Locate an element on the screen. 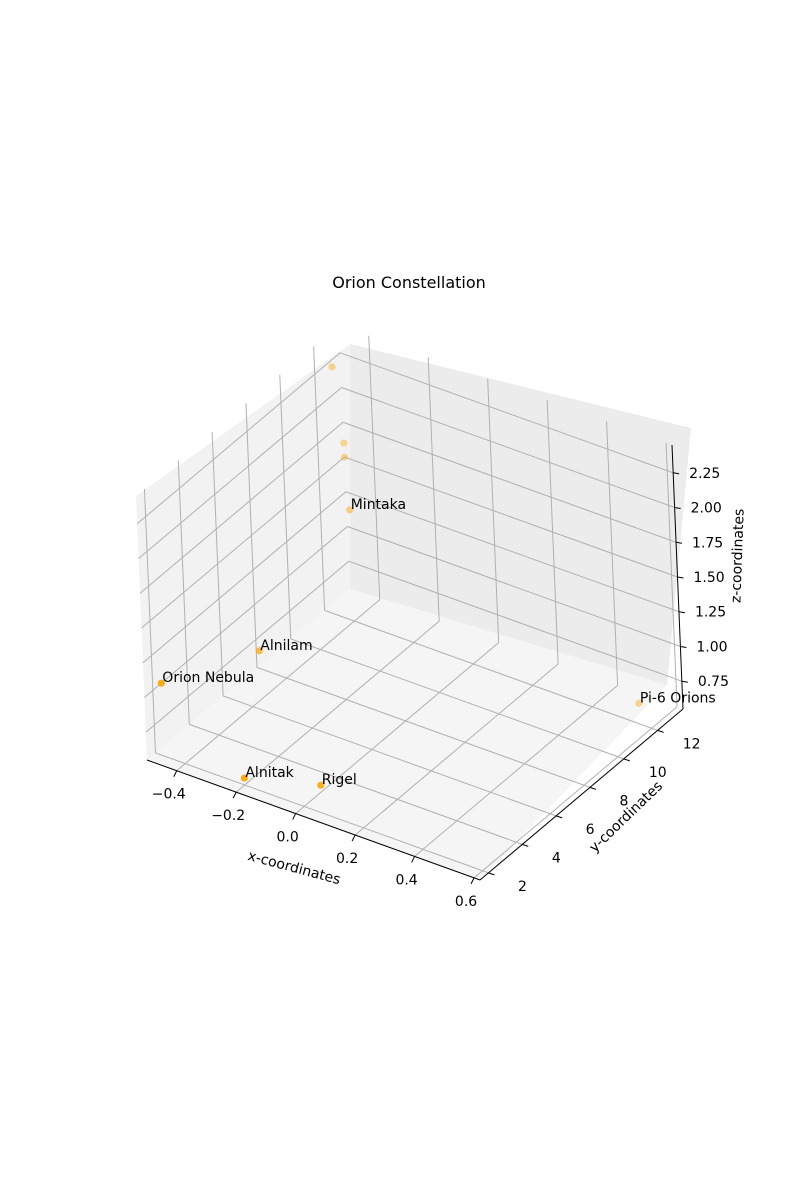 This screenshot has width=800, height=1200. z-tick-label: 1.00 is located at coordinates (711, 647).